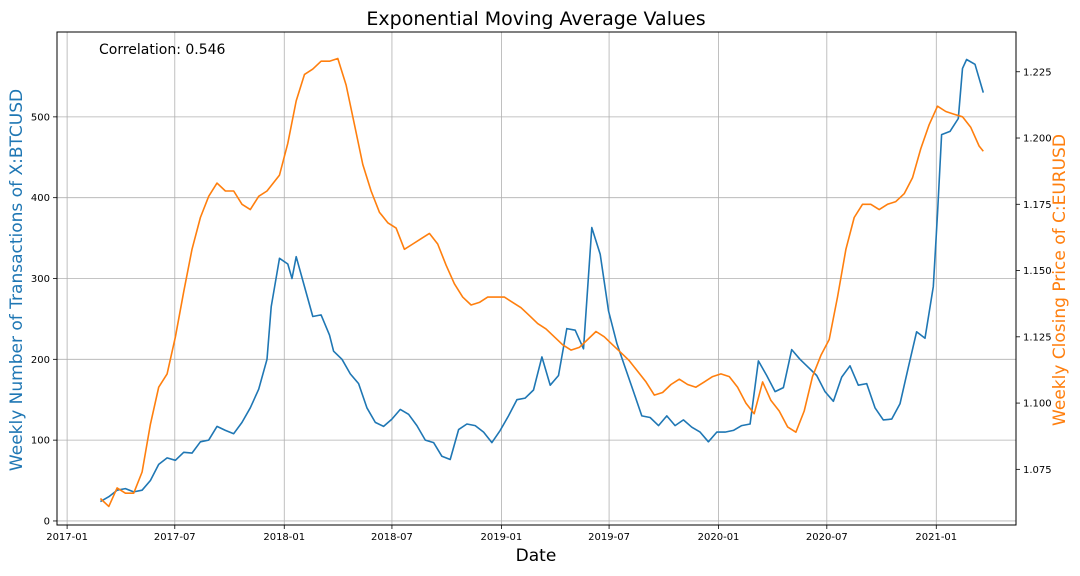  Describe the element at coordinates (827, 537) in the screenshot. I see `x-tick-label: 2020-07` at that location.